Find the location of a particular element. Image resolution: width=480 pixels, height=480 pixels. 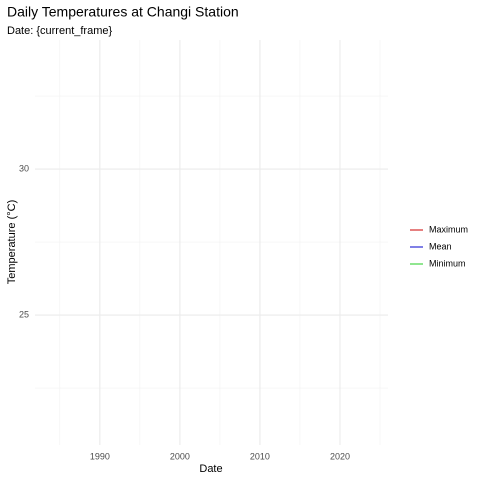

chart-title: Daily Temperatures at Changi Station is located at coordinates (123, 12).